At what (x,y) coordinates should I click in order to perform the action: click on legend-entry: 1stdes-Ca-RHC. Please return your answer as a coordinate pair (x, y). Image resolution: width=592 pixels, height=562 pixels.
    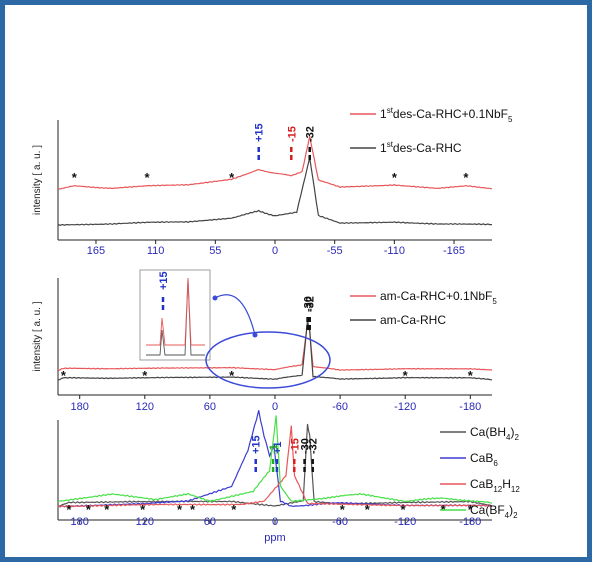
    Looking at the image, I should click on (421, 147).